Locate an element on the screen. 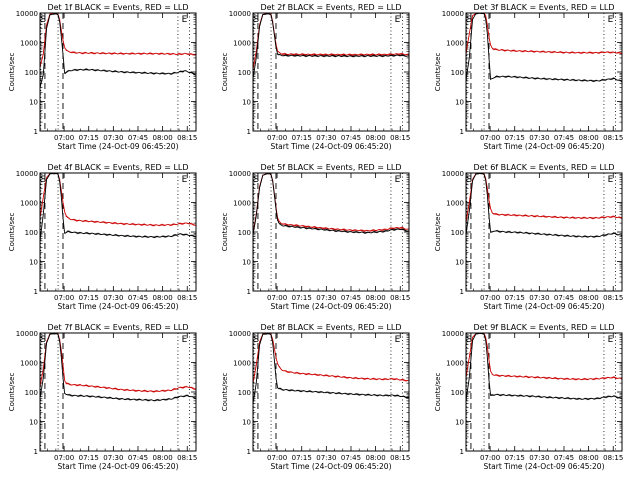  panel-title: Det 4f BLACK = Events, RED = LLD is located at coordinates (117, 167).